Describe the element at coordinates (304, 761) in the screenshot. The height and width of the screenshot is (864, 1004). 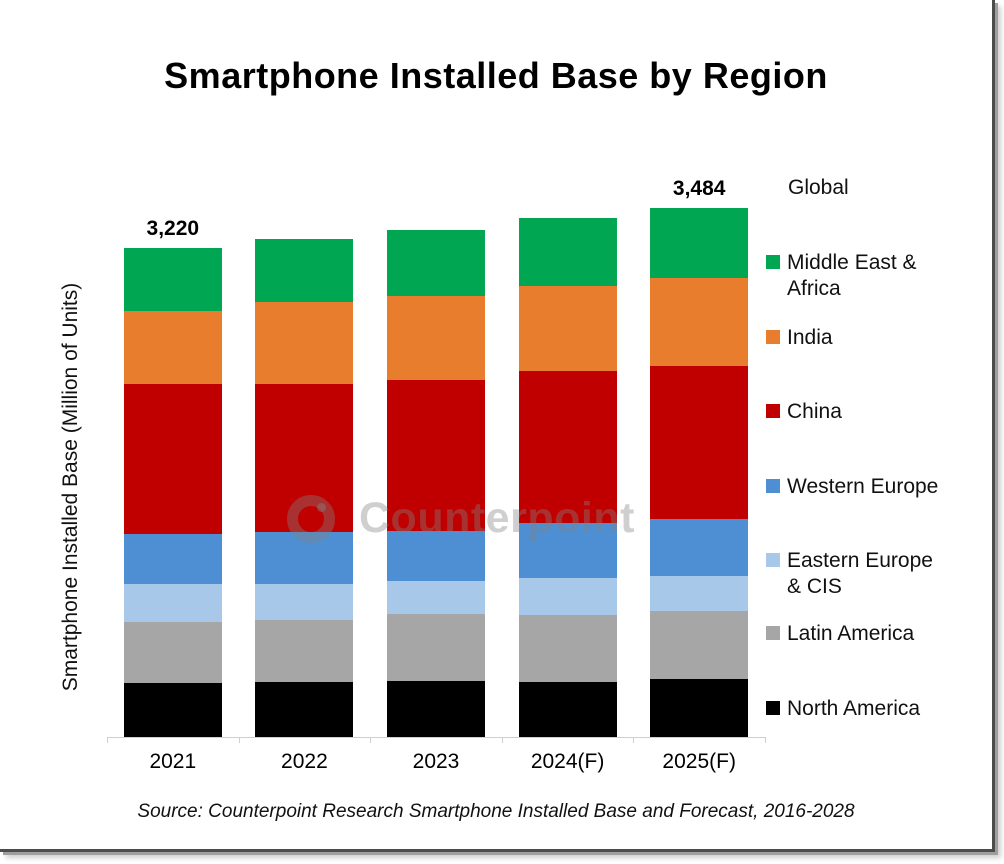
I see `x-axis-label: 2022` at that location.